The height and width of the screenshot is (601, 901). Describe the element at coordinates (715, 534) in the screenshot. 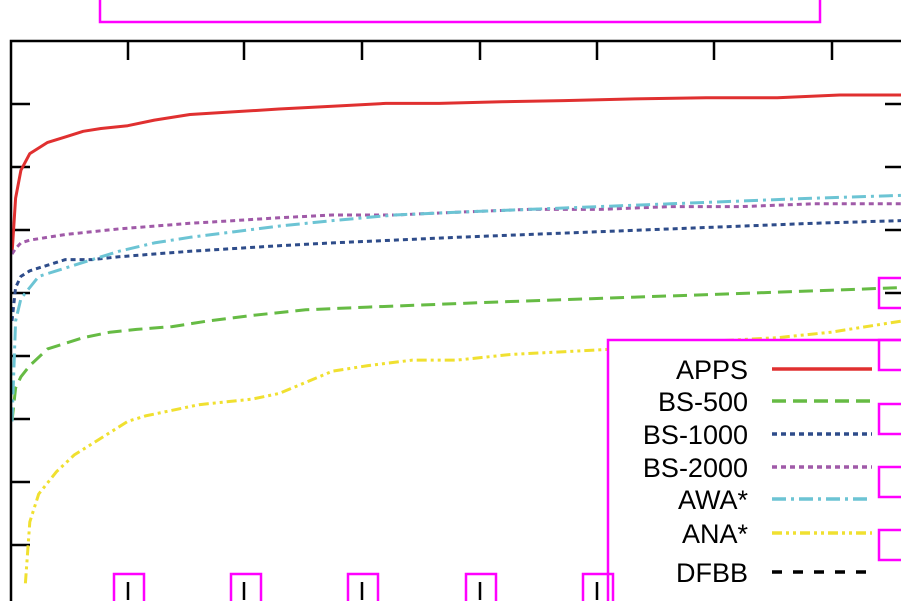

I see `legend-label: ANA*` at that location.